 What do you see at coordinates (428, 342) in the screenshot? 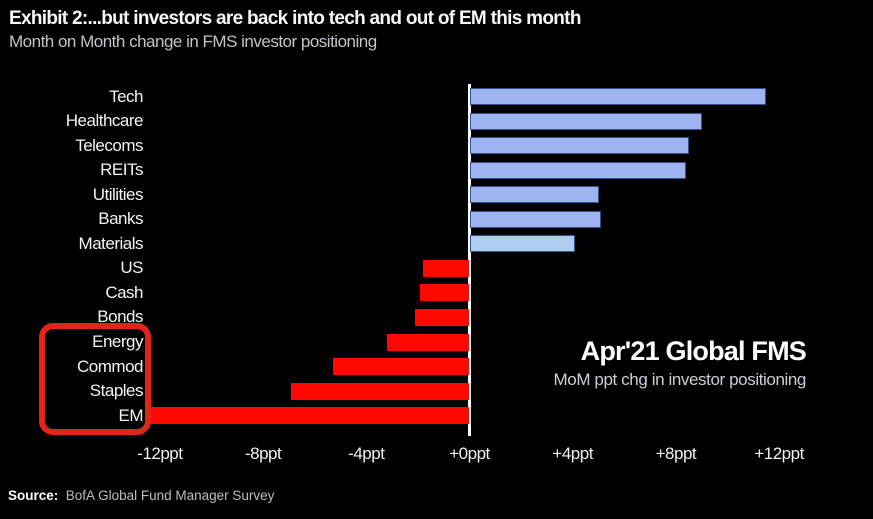
I see `bar-energy` at bounding box center [428, 342].